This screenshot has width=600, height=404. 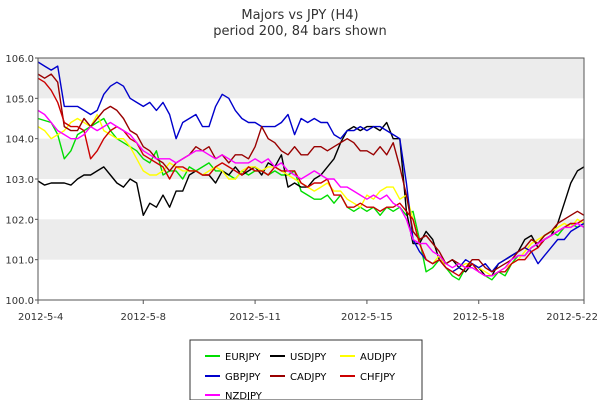 What do you see at coordinates (19, 220) in the screenshot?
I see `y-tick-label: 102.0` at bounding box center [19, 220].